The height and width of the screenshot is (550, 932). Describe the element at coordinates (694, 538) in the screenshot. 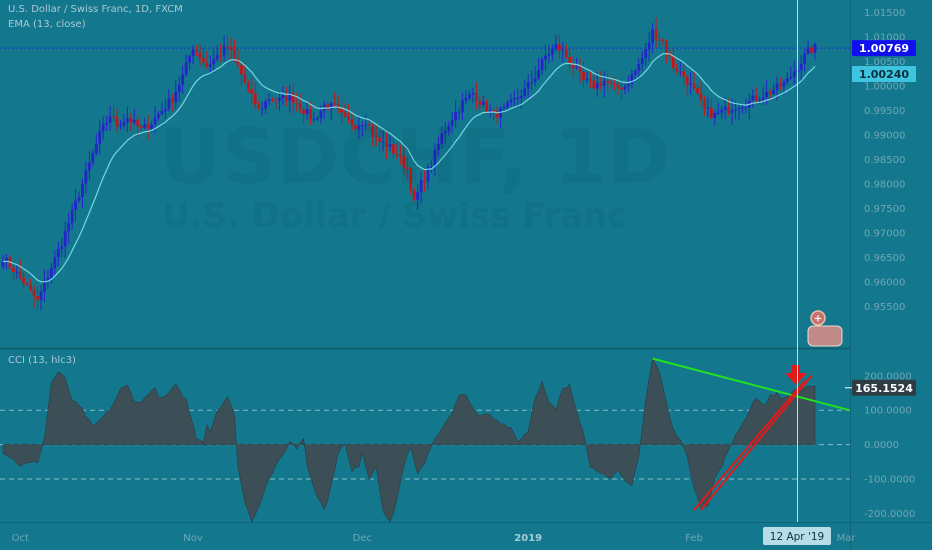

I see `time-tick-label: Feb` at that location.